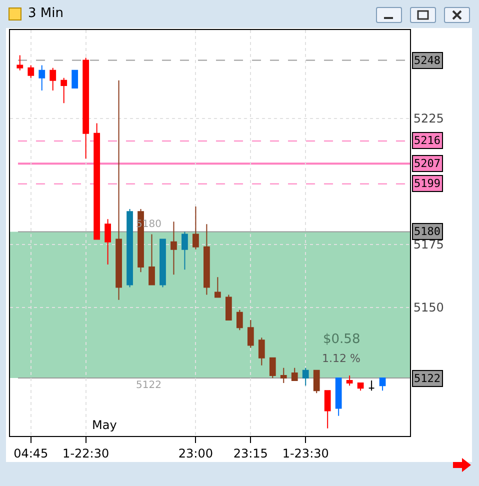  Describe the element at coordinates (196, 453) in the screenshot. I see `x-tick-label: 23:00` at that location.